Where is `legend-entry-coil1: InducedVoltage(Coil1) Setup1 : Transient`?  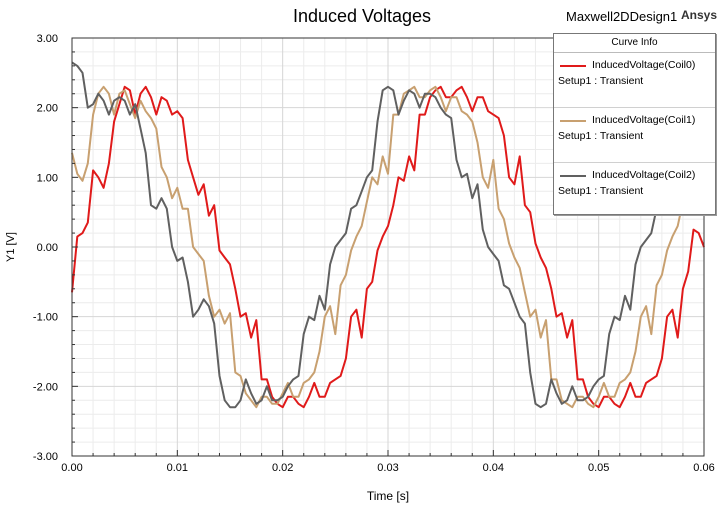
legend-entry-coil1: InducedVoltage(Coil1) Setup1 : Transient is located at coordinates (634, 134).